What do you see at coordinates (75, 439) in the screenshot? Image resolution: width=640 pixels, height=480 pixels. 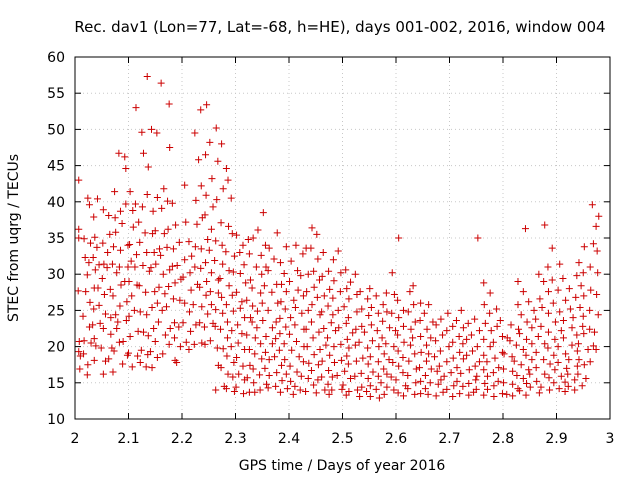 I see `x-tick-label: 2` at bounding box center [75, 439].